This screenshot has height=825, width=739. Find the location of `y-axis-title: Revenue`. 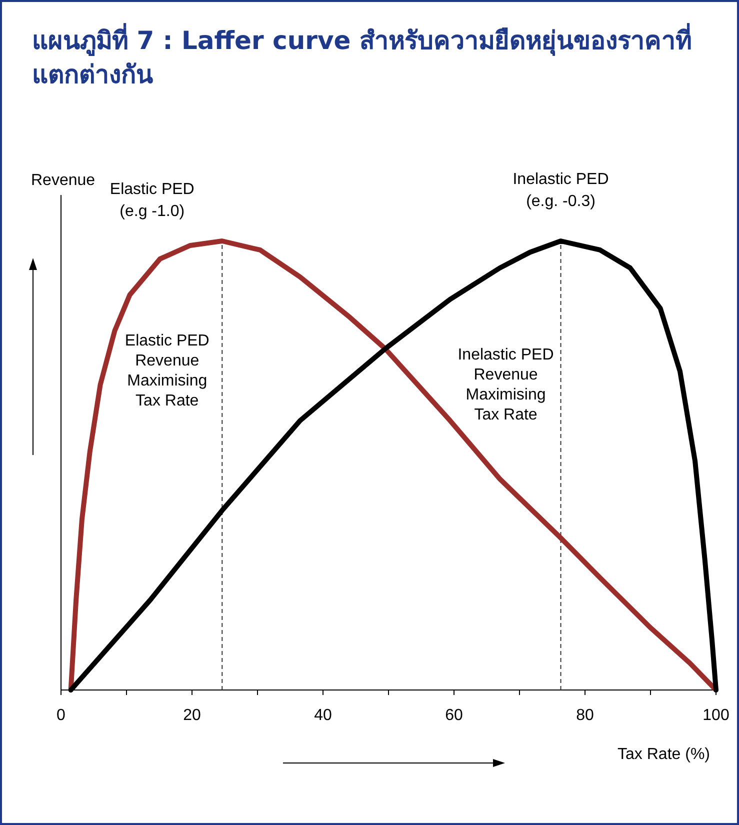

y-axis-title: Revenue is located at coordinates (63, 180).